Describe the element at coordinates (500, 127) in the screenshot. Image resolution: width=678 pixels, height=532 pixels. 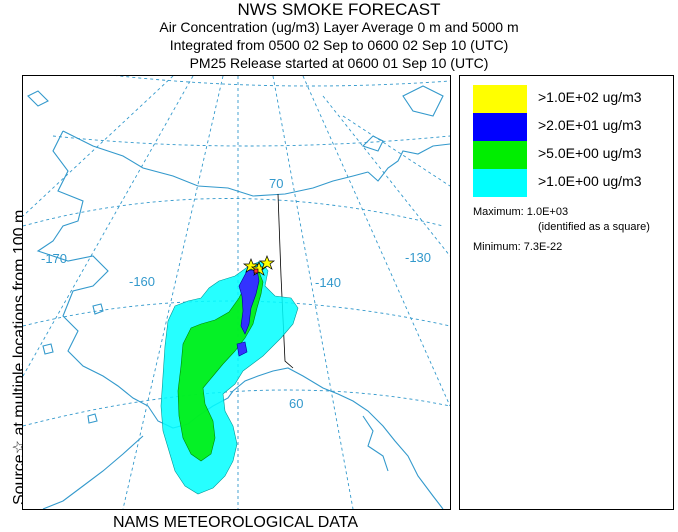
I see `legend-swatch-blue` at that location.